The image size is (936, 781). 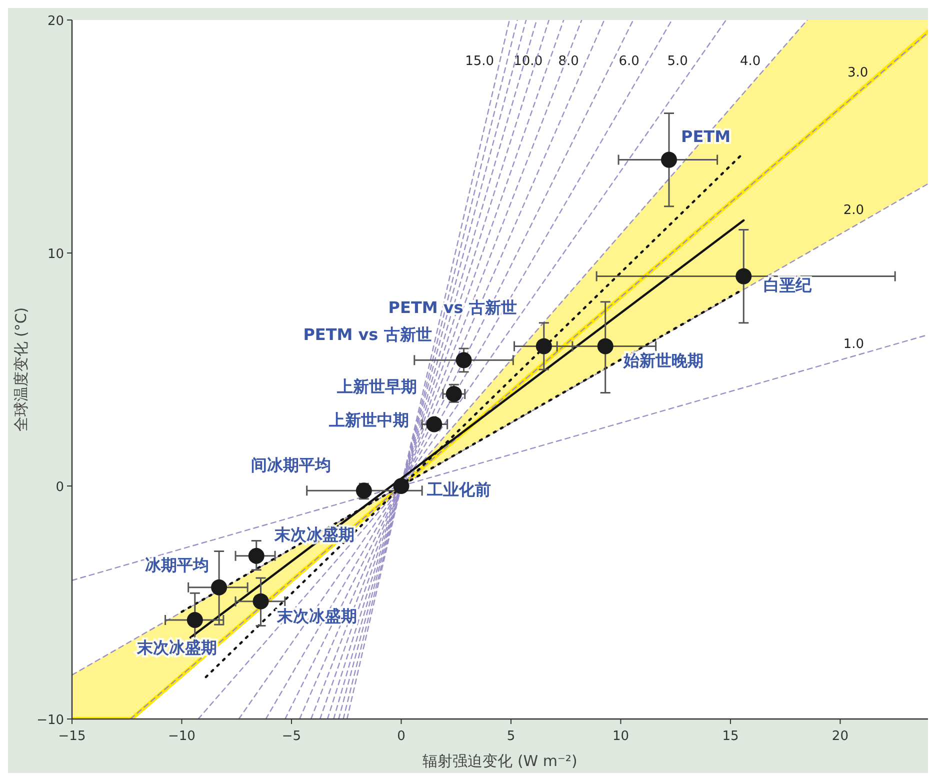 I want to click on x-tick-label: 10, so click(x=620, y=736).